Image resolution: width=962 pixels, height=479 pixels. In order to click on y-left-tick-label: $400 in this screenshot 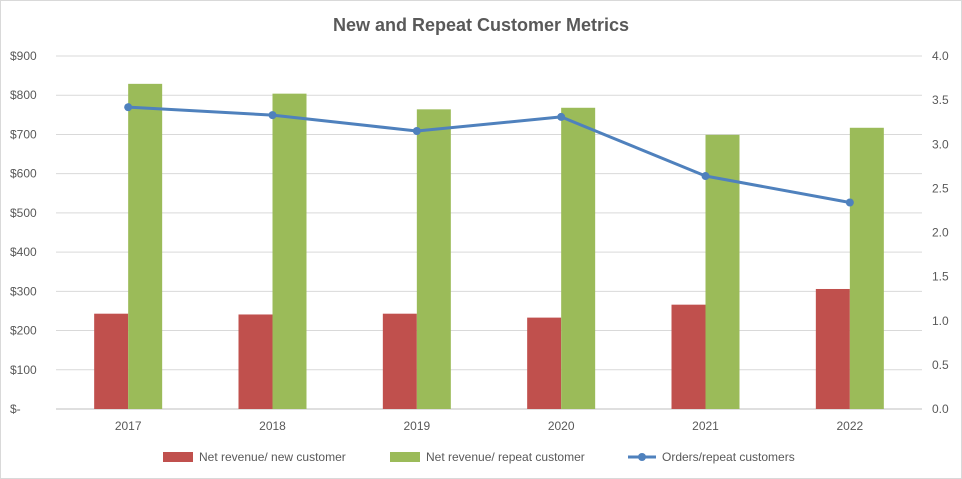, I will do `click(23, 252)`.